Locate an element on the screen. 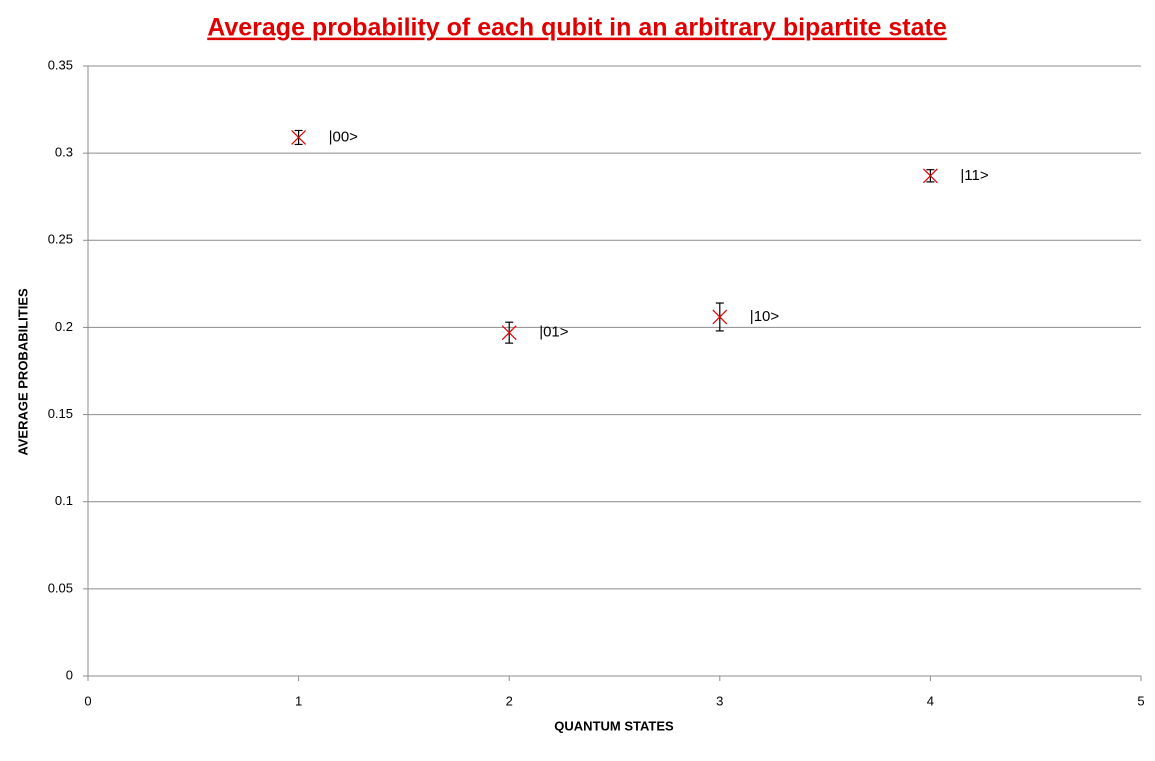 This screenshot has height=761, width=1155. x-axis-title: QUANTUM STATES is located at coordinates (614, 725).